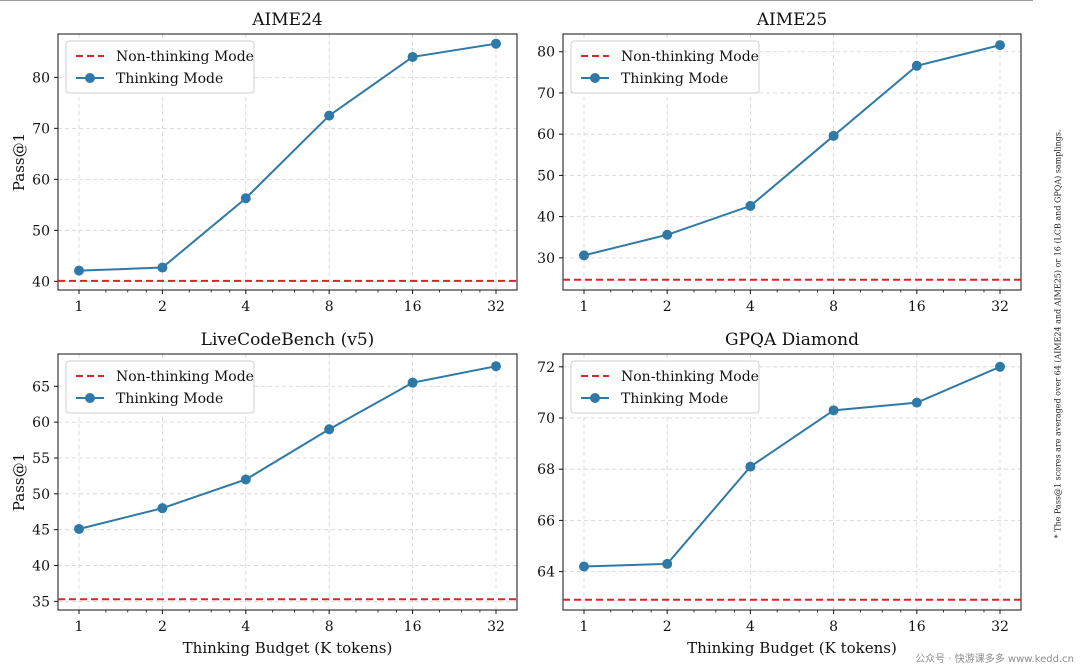  I want to click on chart-title: LiveCodeBench (v5), so click(288, 340).